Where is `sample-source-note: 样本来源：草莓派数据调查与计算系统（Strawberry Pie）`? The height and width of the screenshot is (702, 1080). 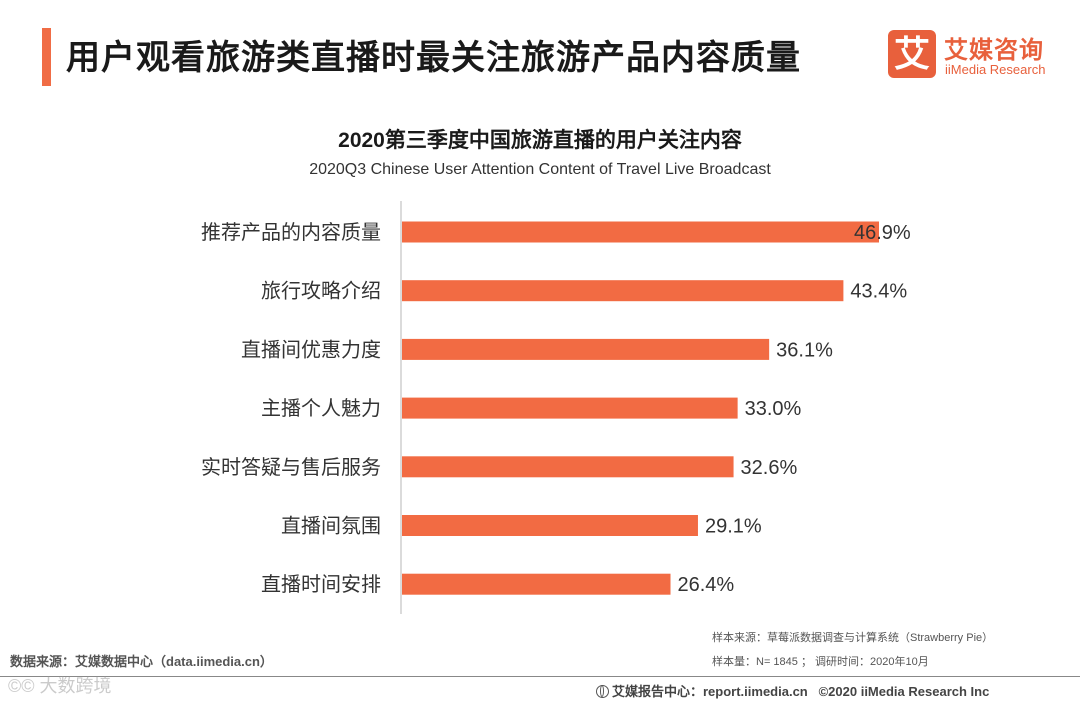
sample-source-note: 样本来源：草莓派数据调查与计算系统（Strawberry Pie） is located at coordinates (853, 638).